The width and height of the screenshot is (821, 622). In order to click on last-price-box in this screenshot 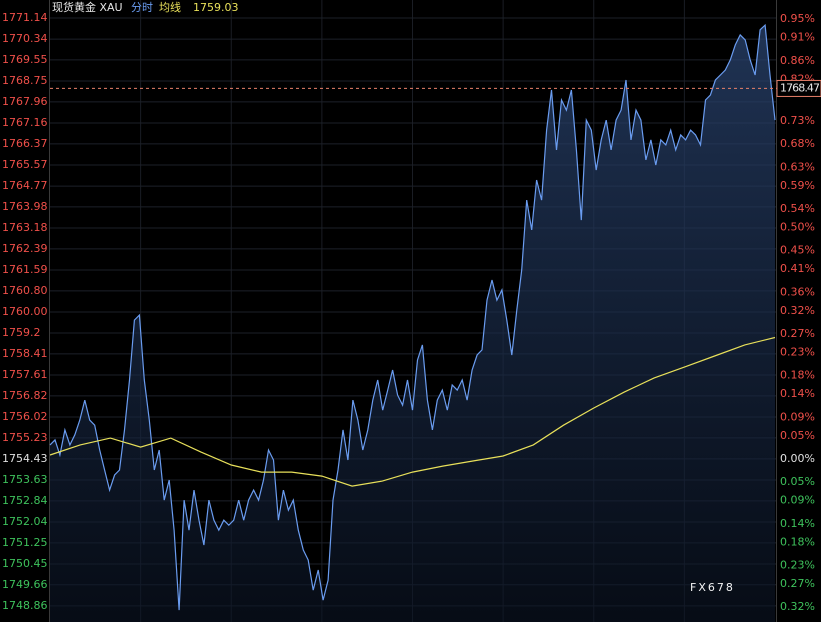, I will do `click(798, 88)`.